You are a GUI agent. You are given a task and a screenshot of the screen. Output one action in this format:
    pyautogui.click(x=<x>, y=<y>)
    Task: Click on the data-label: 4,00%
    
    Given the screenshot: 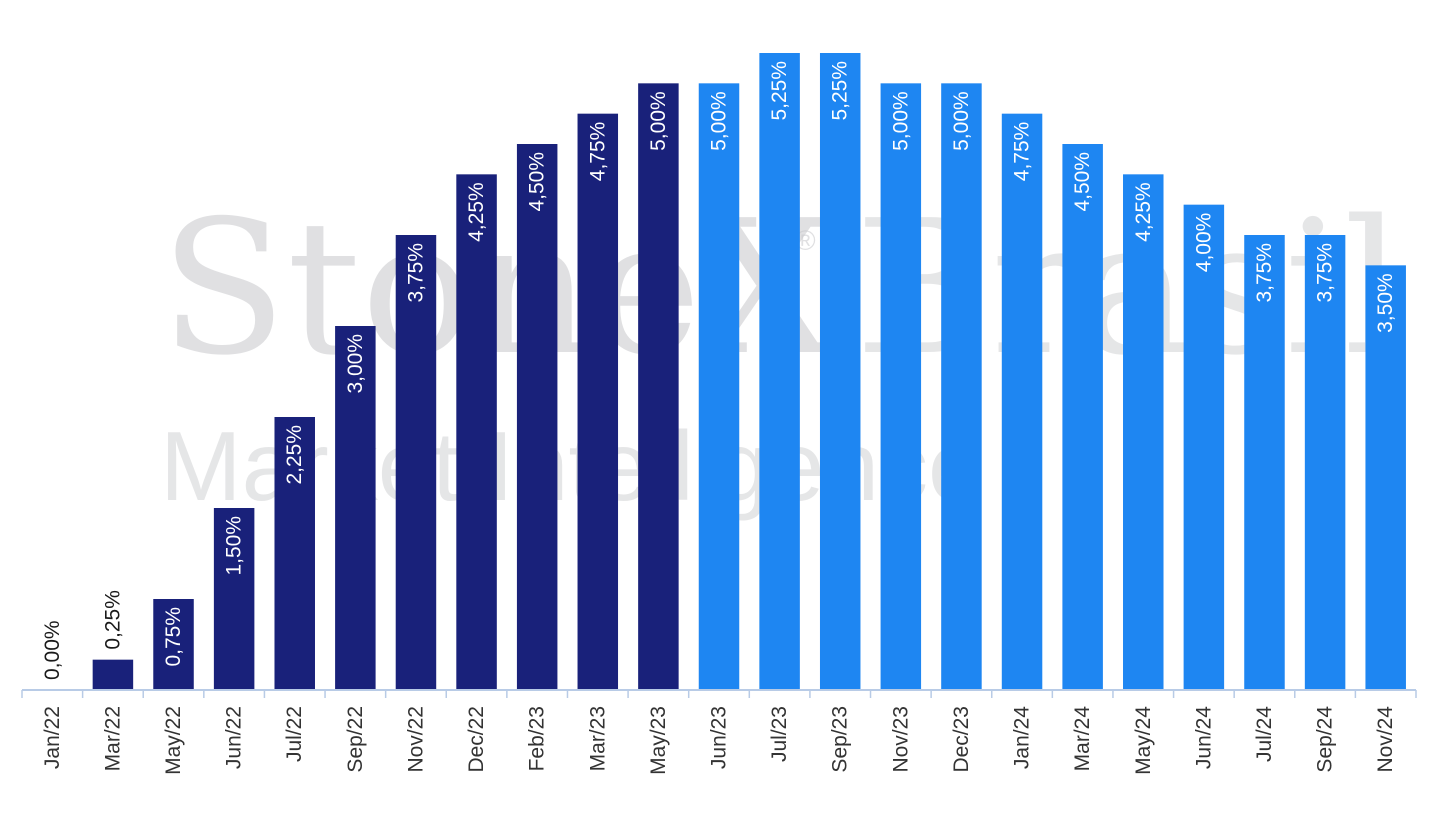 What is the action you would take?
    pyautogui.click(x=1203, y=243)
    